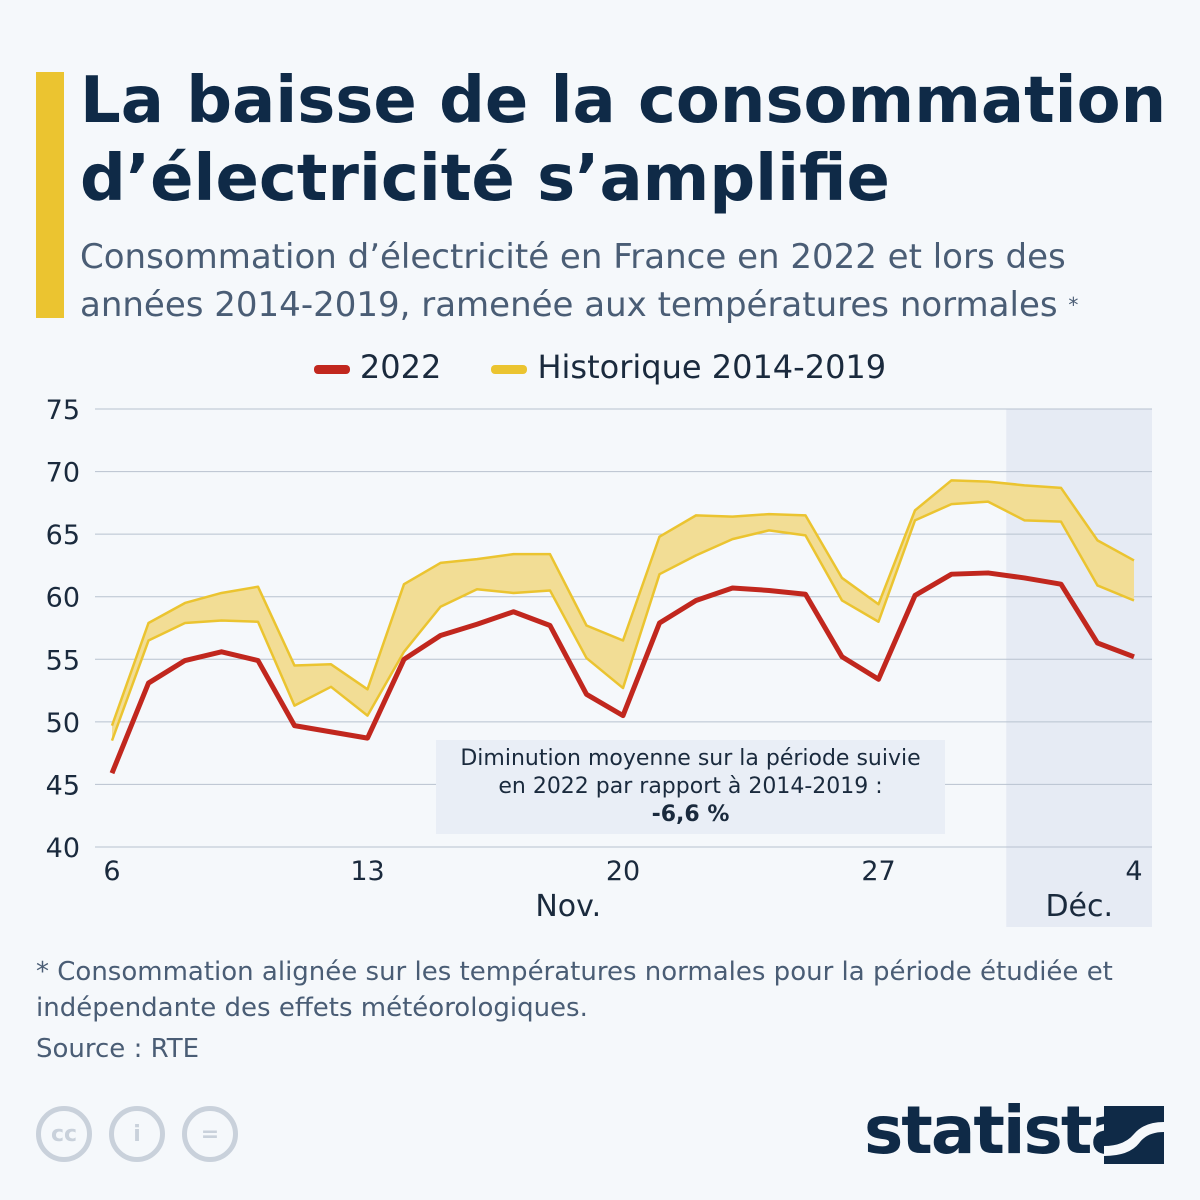 The height and width of the screenshot is (1200, 1200). Describe the element at coordinates (210, 1134) in the screenshot. I see `no-derivatives-icon: =` at that location.